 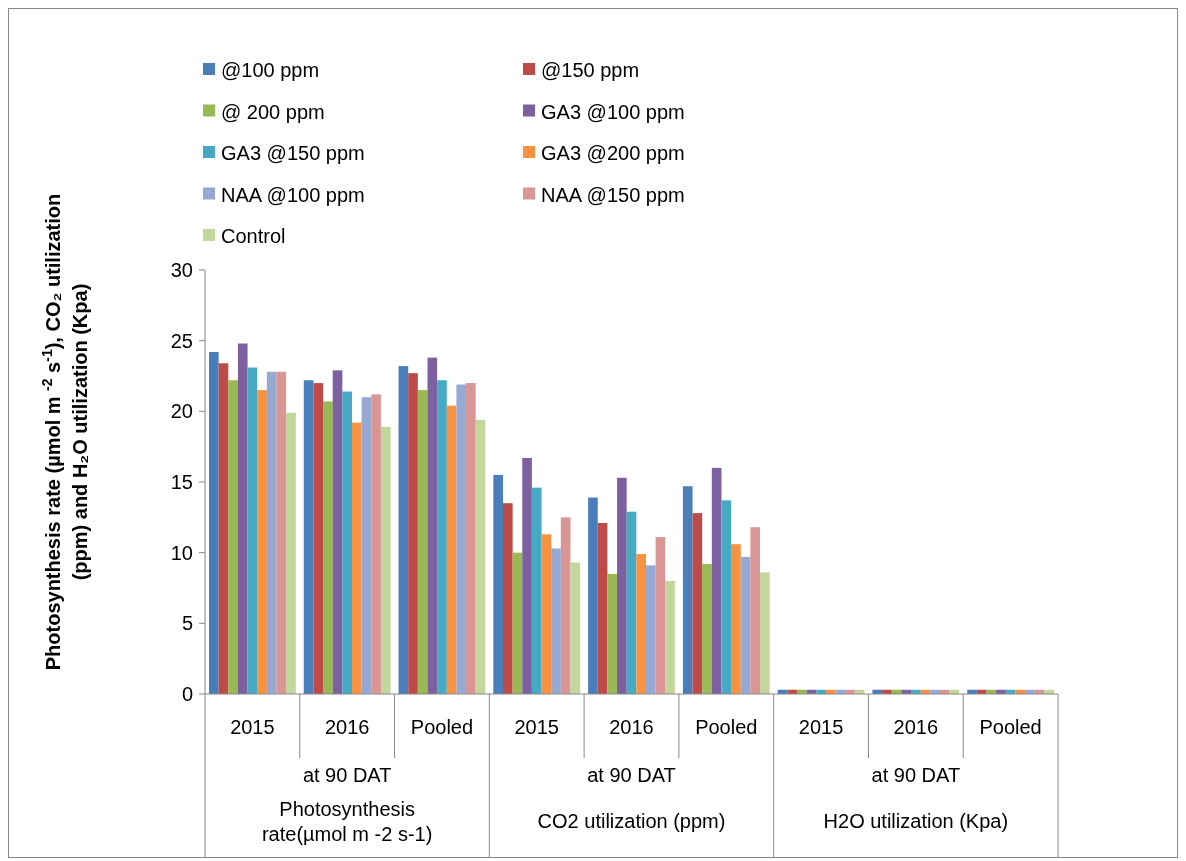 I want to click on legend-label: GA3 @200 ppm, so click(x=613, y=153).